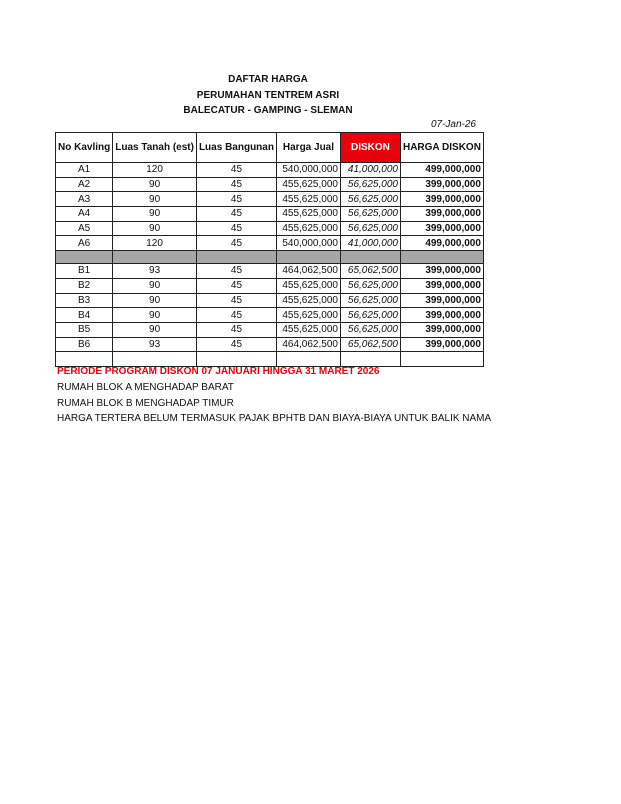 The height and width of the screenshot is (804, 621). I want to click on column-header: HARGA DISKON, so click(441, 147).